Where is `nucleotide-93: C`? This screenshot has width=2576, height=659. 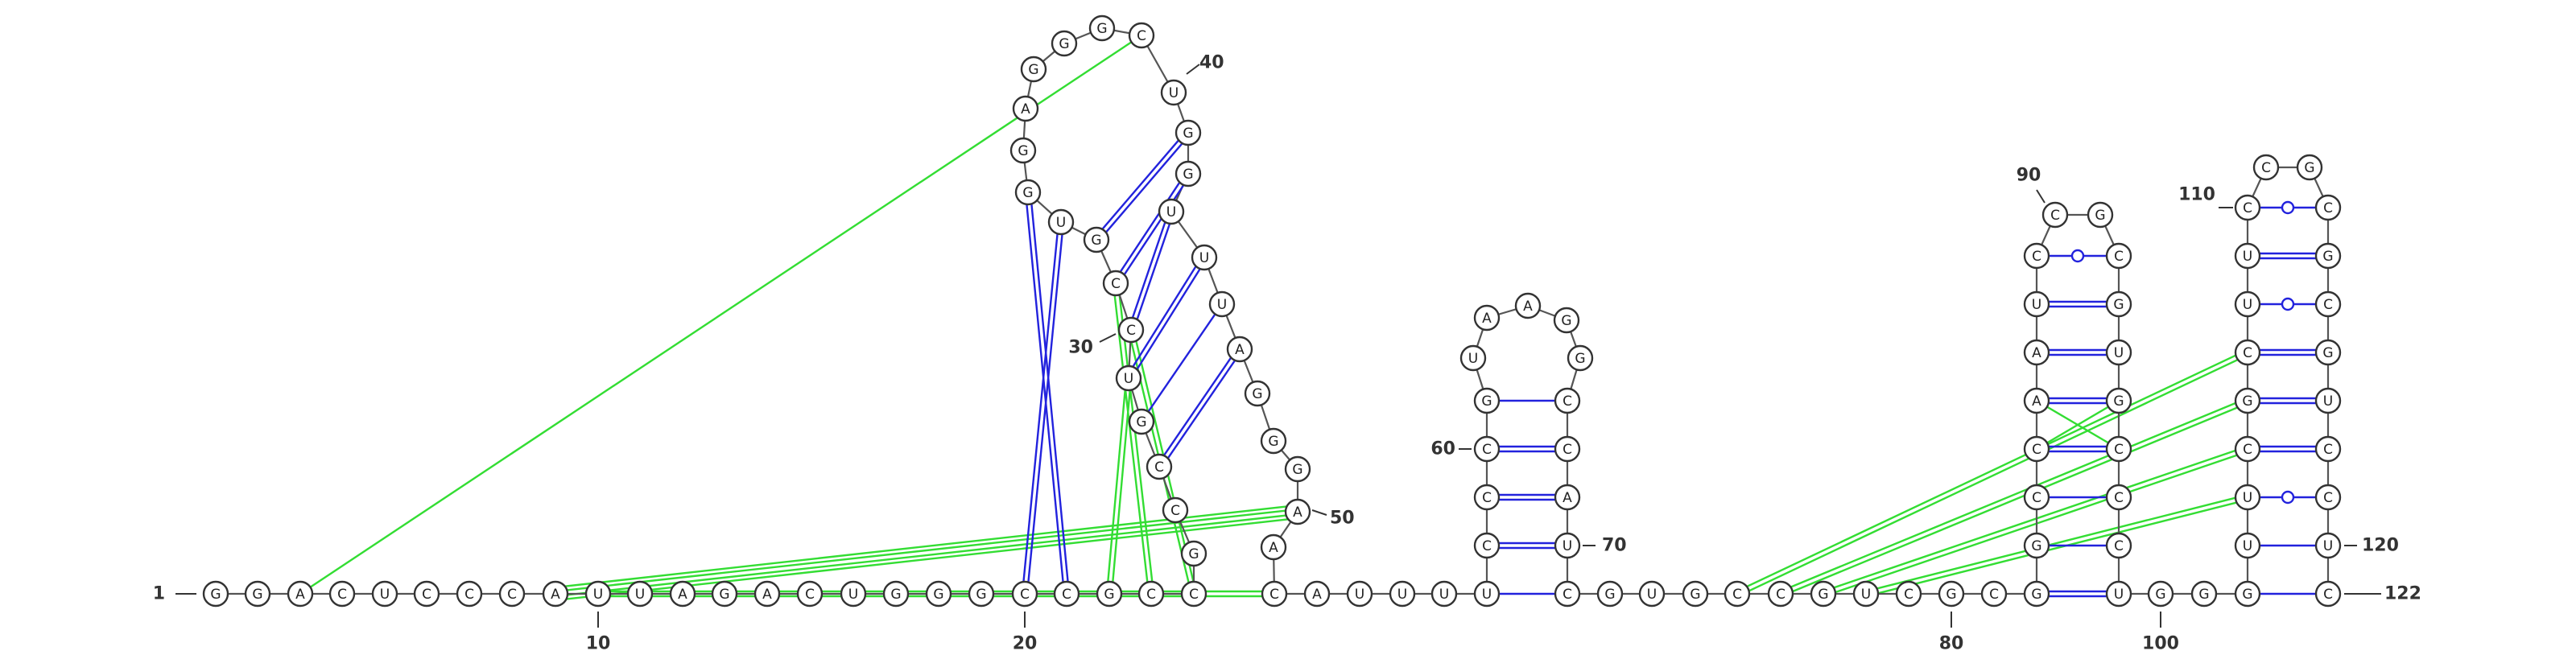 nucleotide-93: C is located at coordinates (2118, 256).